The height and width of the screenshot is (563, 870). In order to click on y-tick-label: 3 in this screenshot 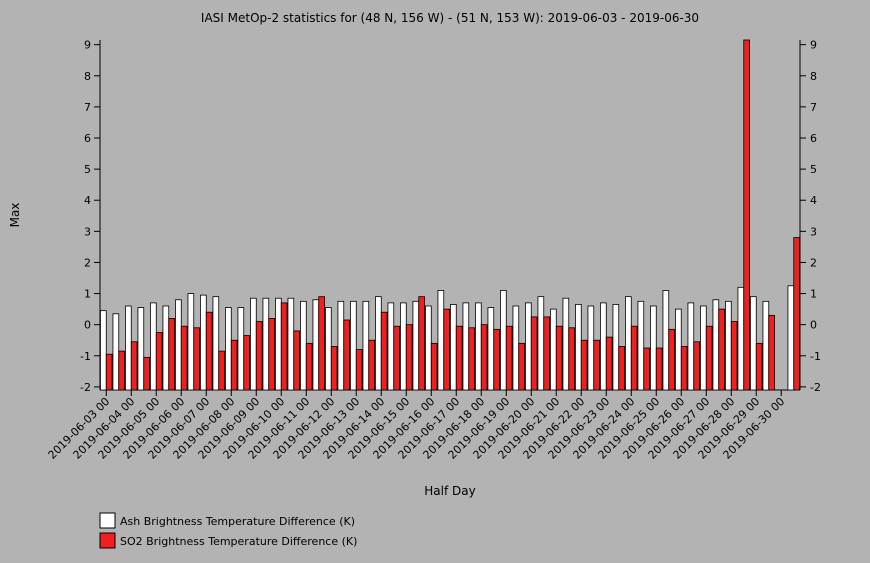, I will do `click(87, 231)`.